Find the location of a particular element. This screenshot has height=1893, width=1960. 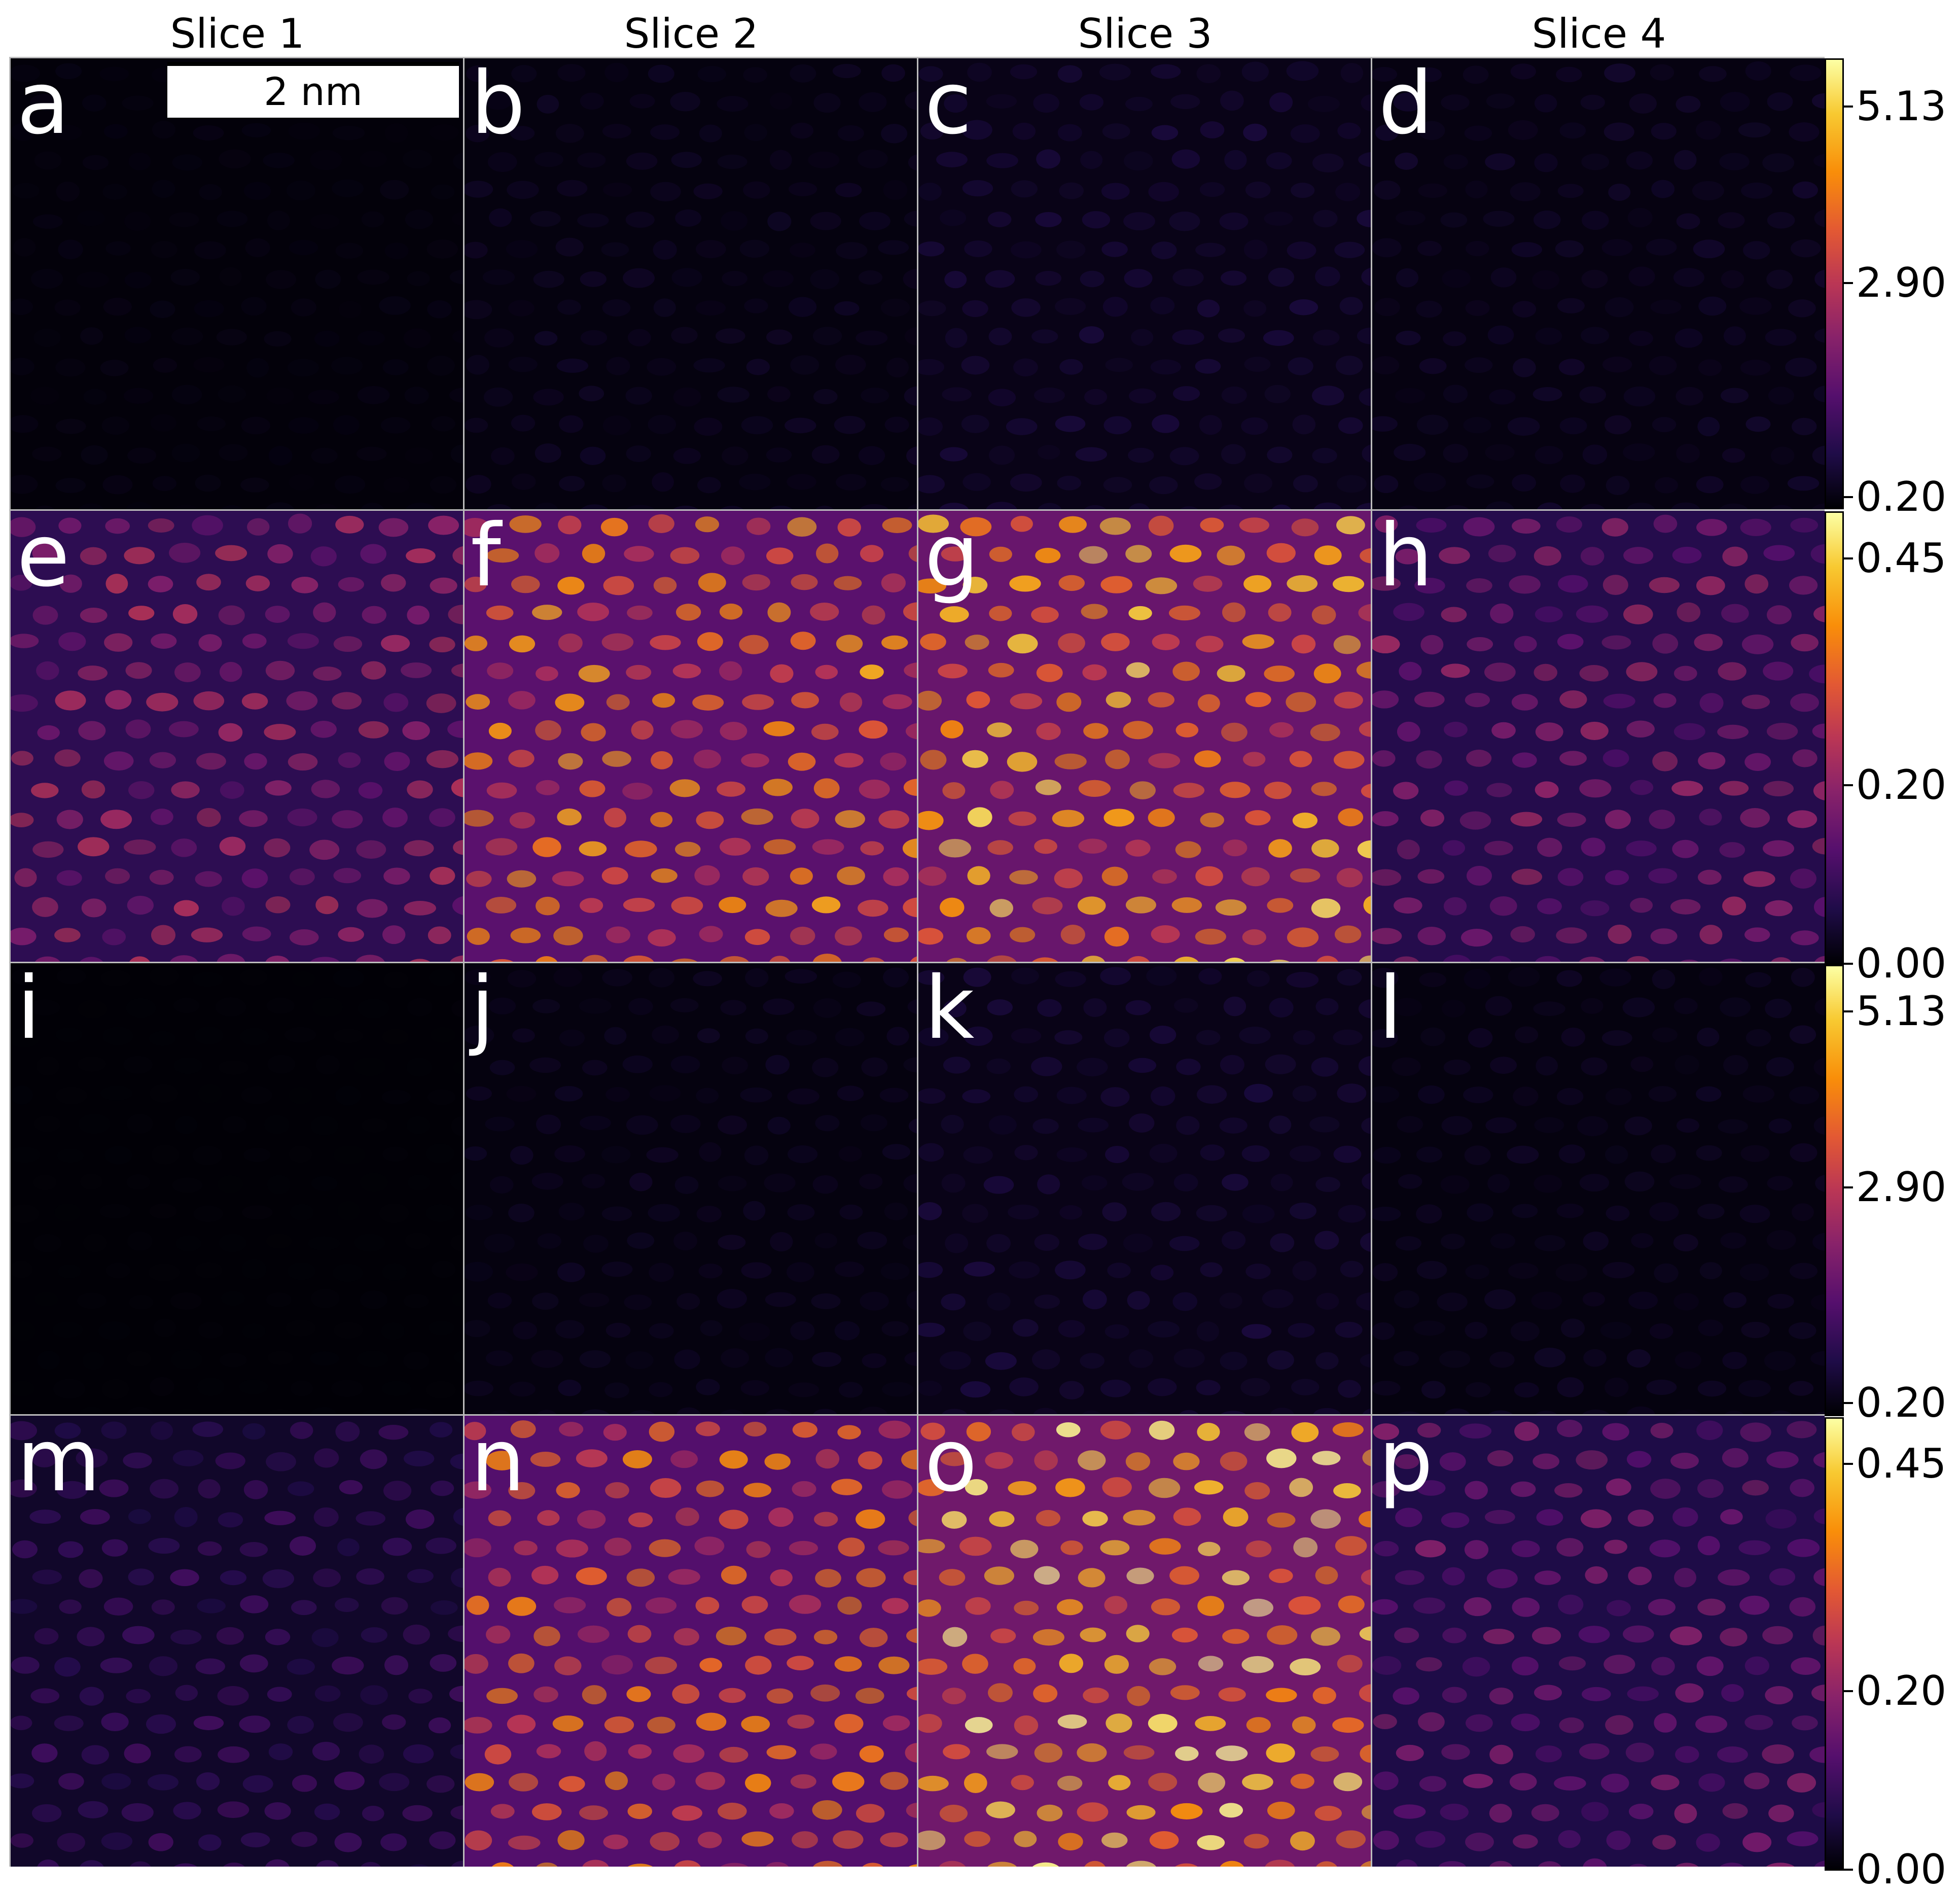

panel-k-image is located at coordinates (1144, 1188).